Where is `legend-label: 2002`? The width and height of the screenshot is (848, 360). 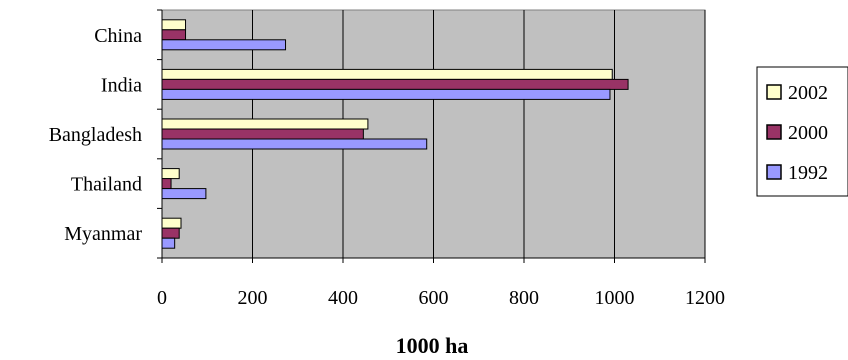 legend-label: 2002 is located at coordinates (808, 93).